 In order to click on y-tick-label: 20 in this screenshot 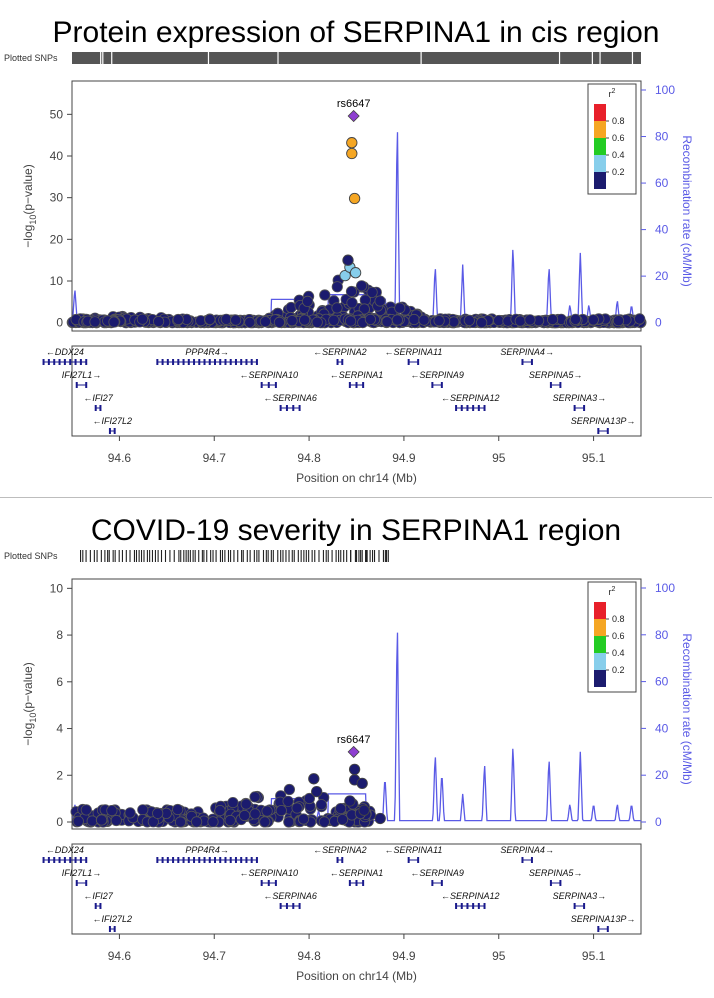, I will do `click(57, 239)`.